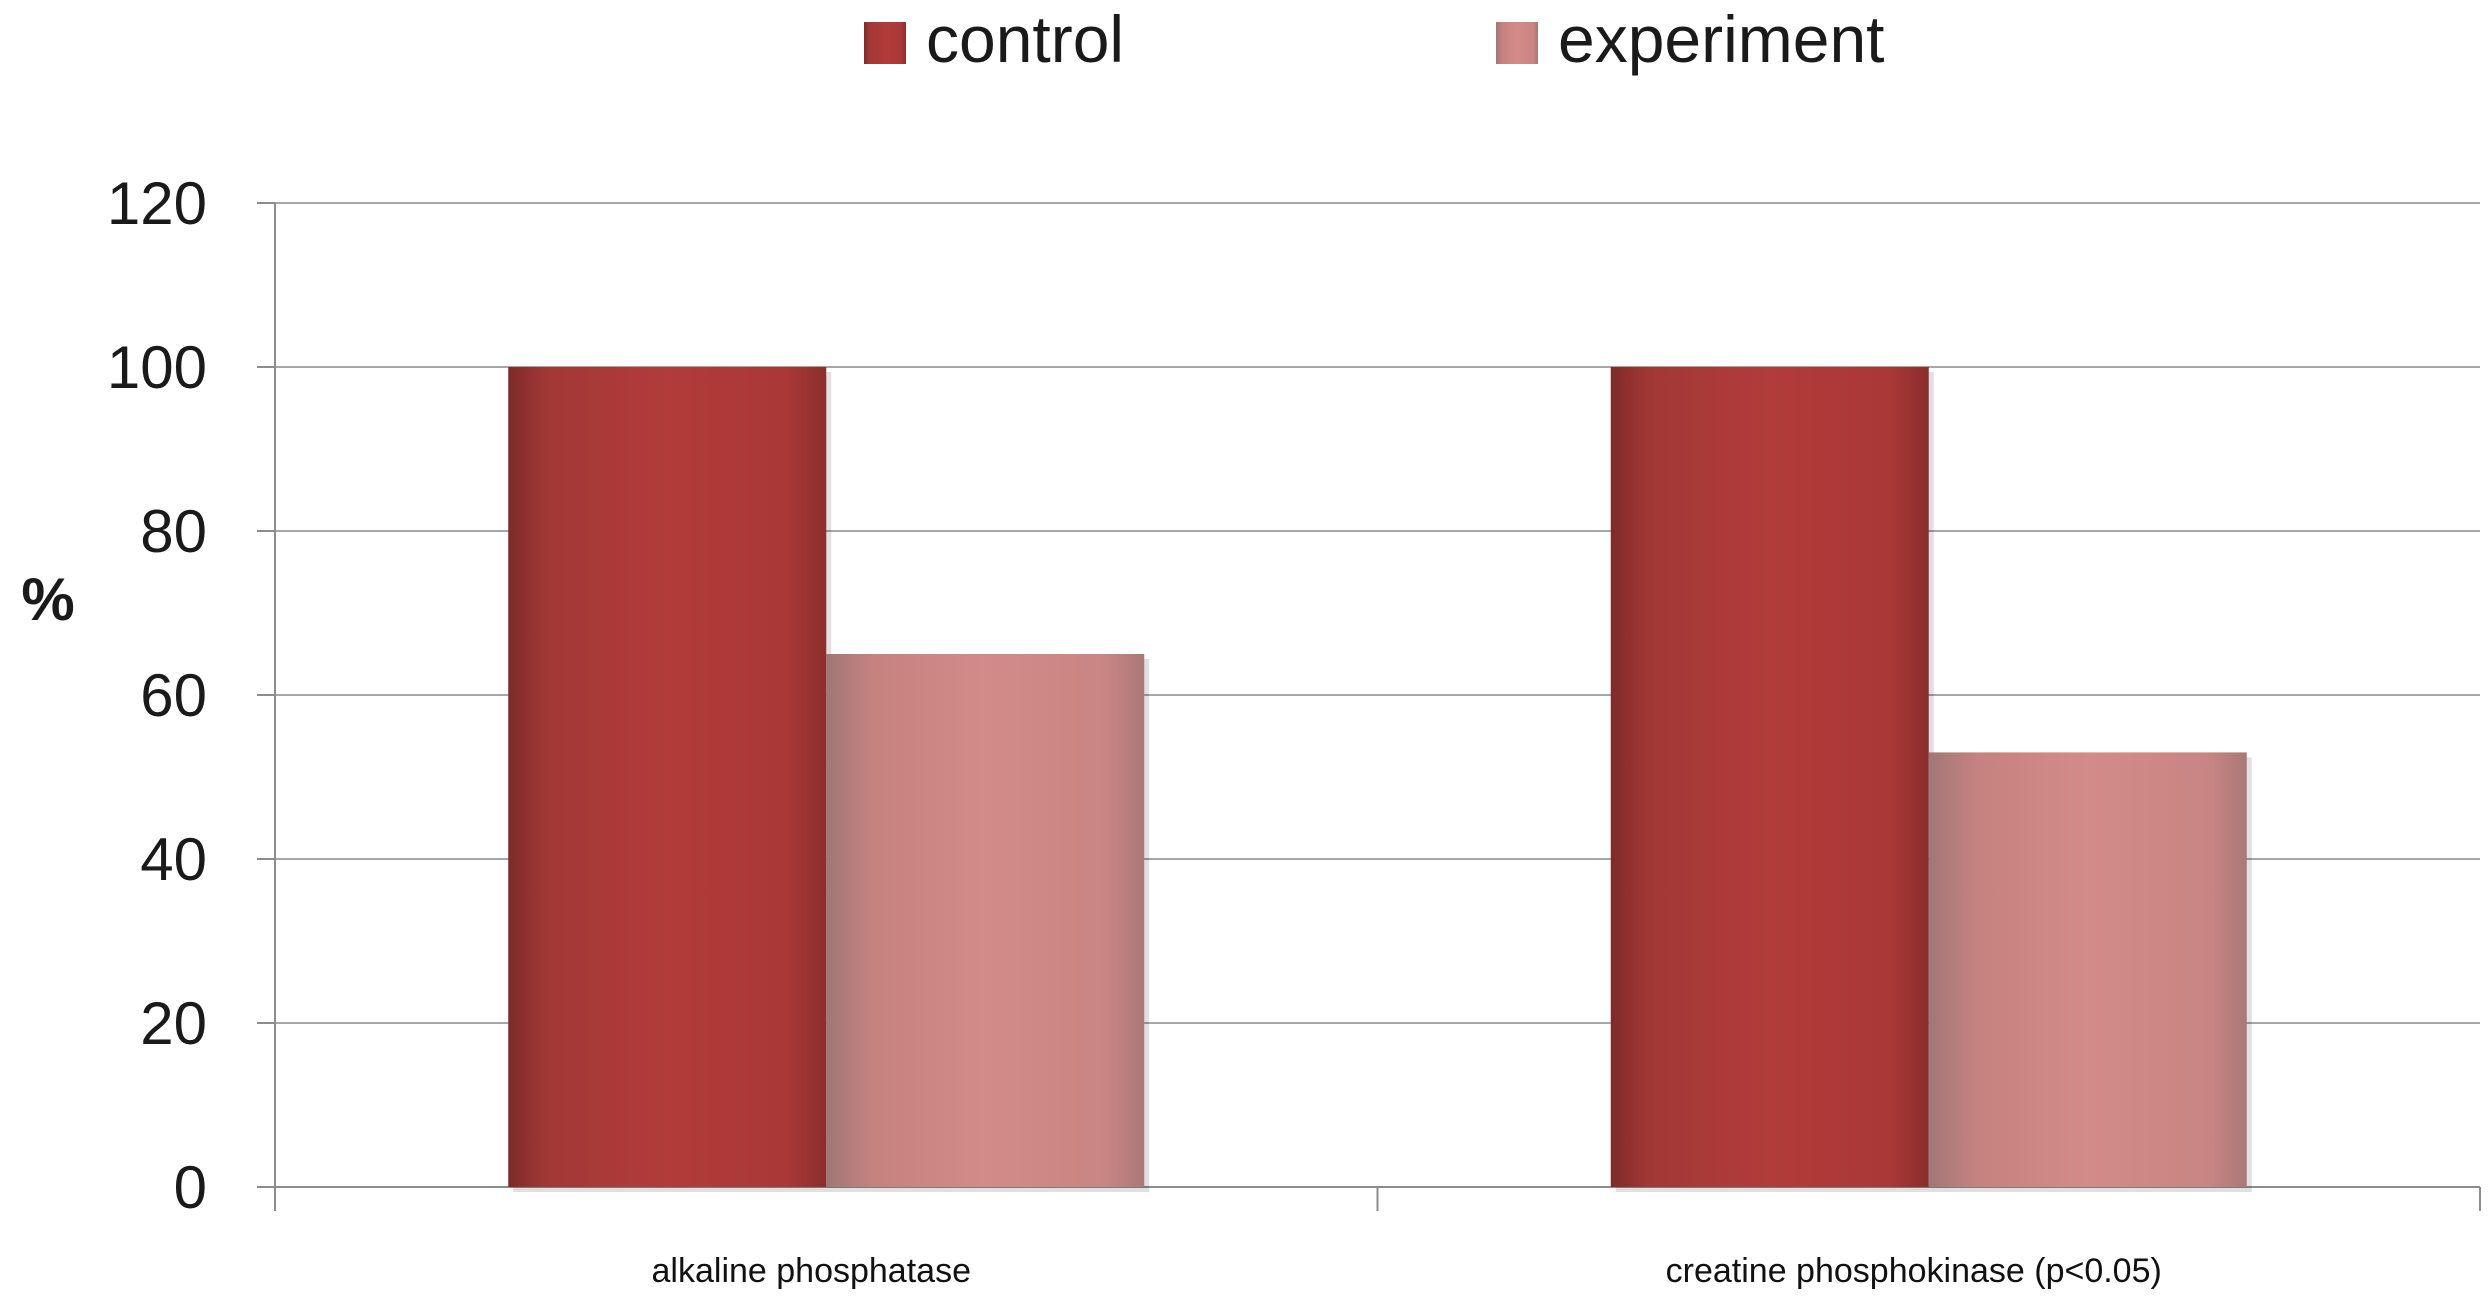 The width and height of the screenshot is (2492, 1297). I want to click on y-axis-label: %, so click(47, 599).